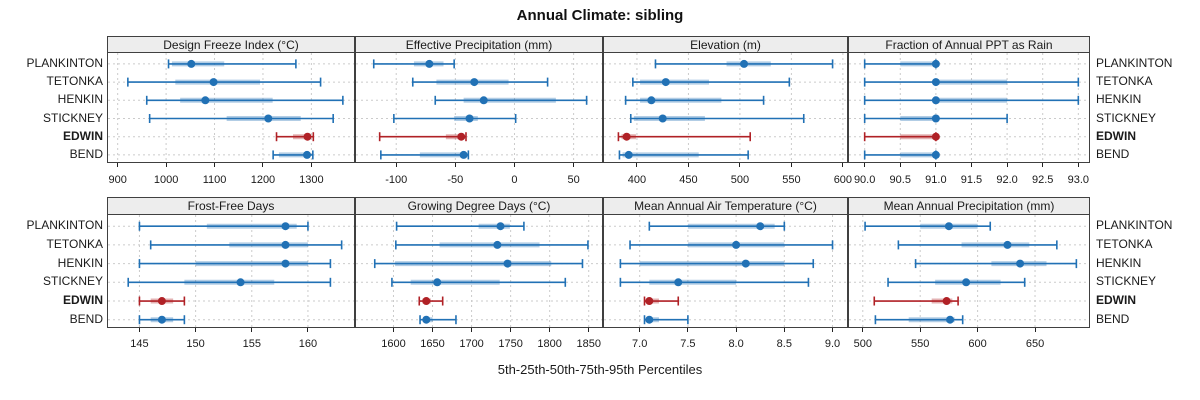  What do you see at coordinates (74, 81) in the screenshot?
I see `category-label-left-tetonka: TETONKA` at bounding box center [74, 81].